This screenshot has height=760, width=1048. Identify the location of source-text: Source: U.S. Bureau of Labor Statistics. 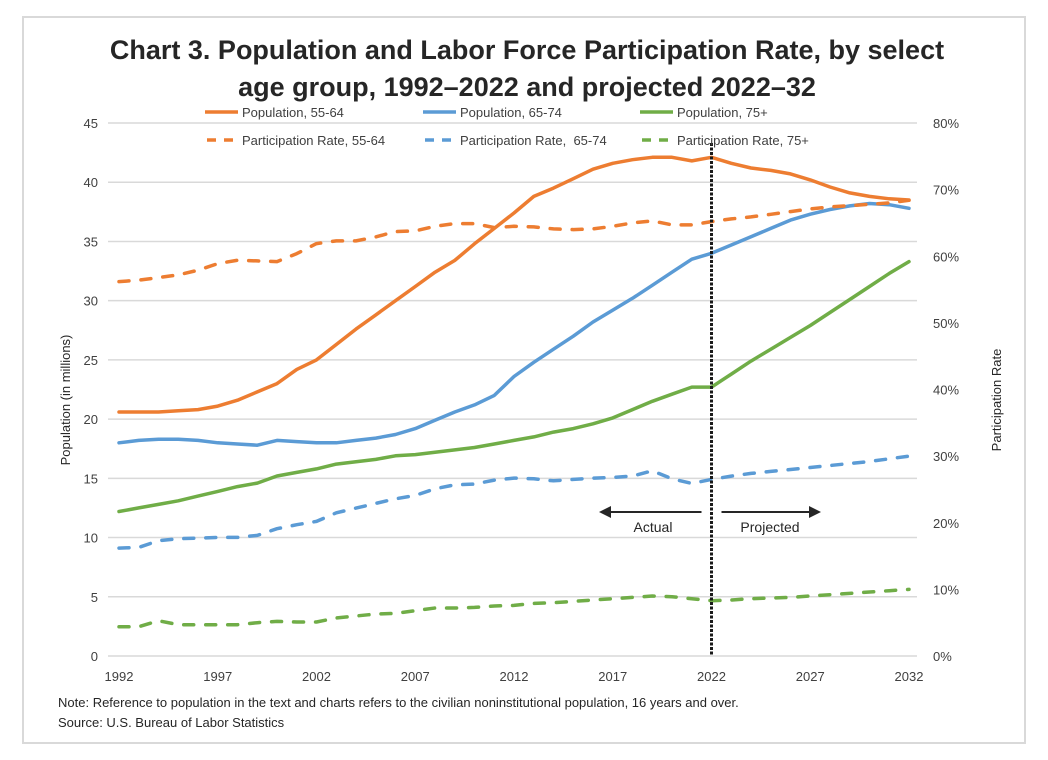
(171, 722).